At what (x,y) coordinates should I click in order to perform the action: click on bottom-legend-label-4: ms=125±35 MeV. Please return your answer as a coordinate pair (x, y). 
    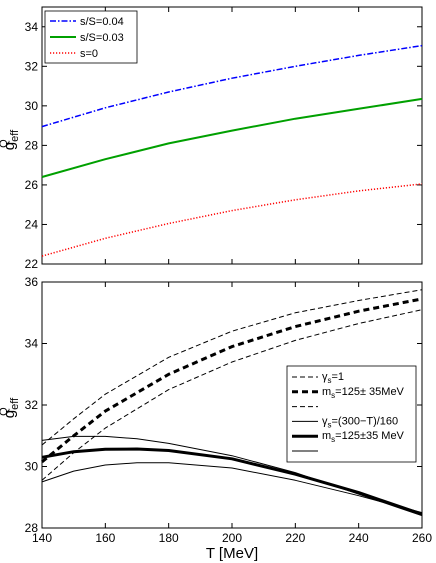
    Looking at the image, I should click on (363, 437).